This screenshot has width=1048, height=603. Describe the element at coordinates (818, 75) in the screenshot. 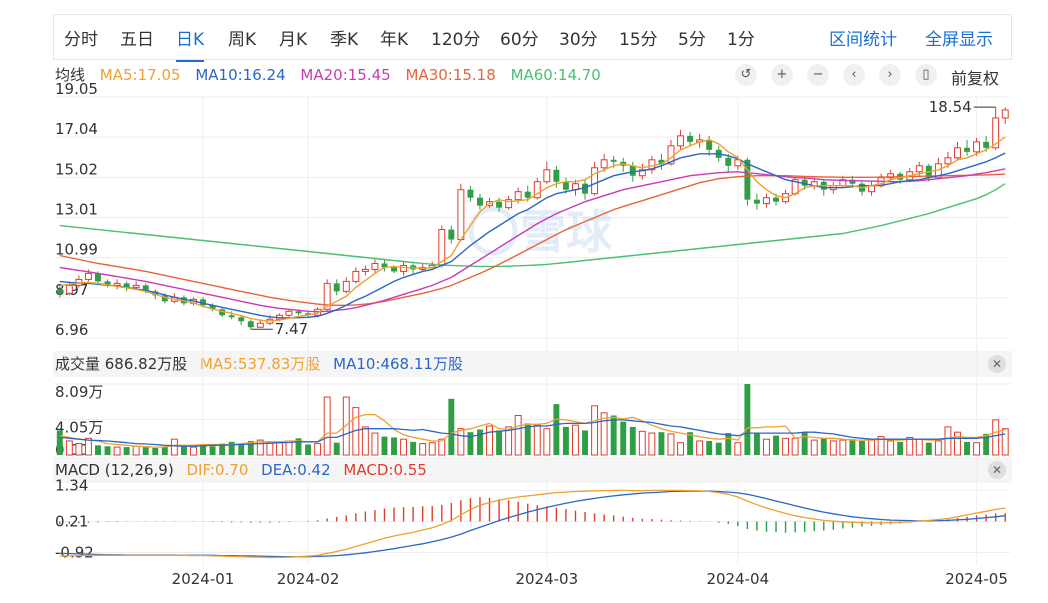

I see `zoom-out-icon: −` at that location.